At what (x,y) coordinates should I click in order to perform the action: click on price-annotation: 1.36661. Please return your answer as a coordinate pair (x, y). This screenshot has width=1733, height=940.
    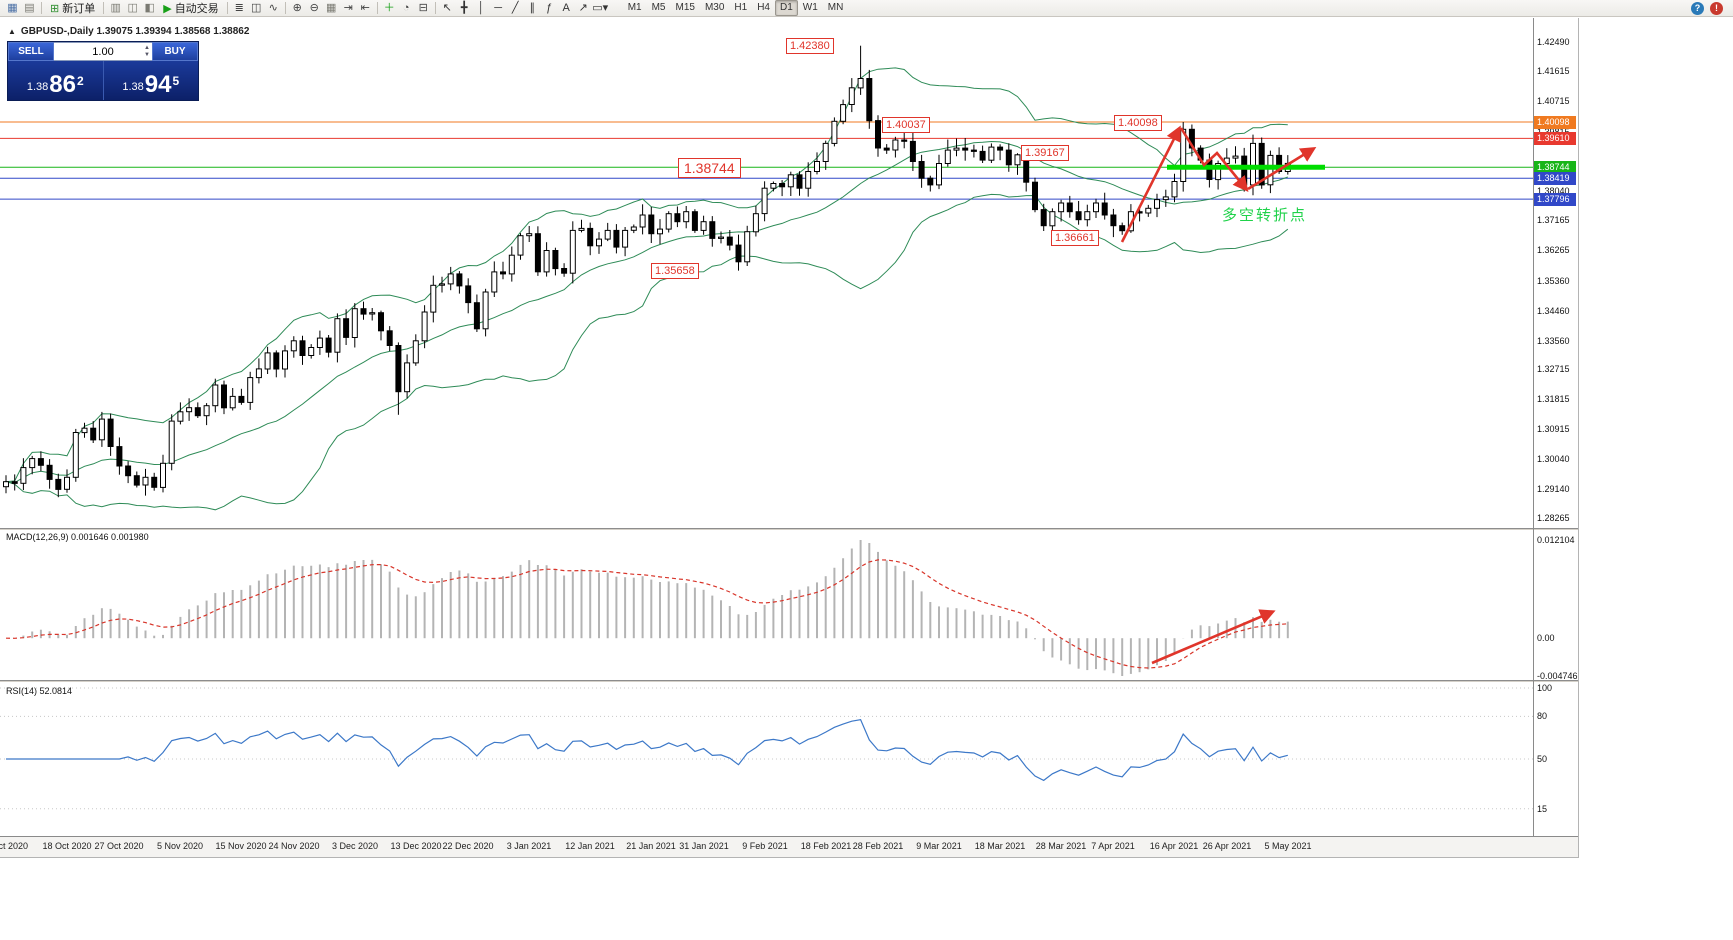
    Looking at the image, I should click on (1075, 238).